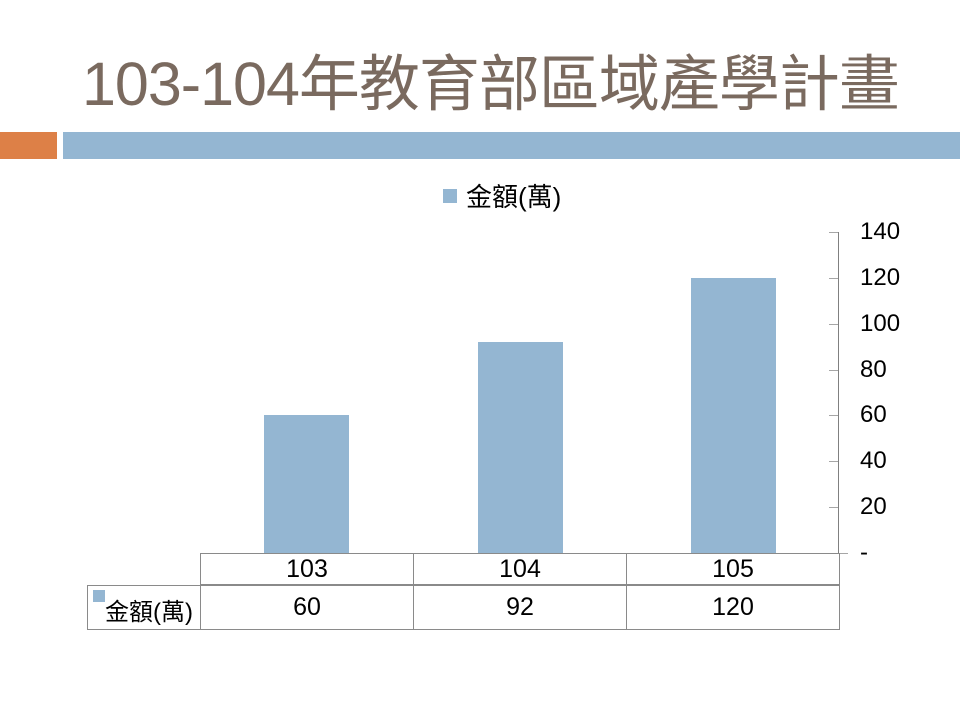 This screenshot has height=720, width=960. I want to click on series-key-icon, so click(99, 596).